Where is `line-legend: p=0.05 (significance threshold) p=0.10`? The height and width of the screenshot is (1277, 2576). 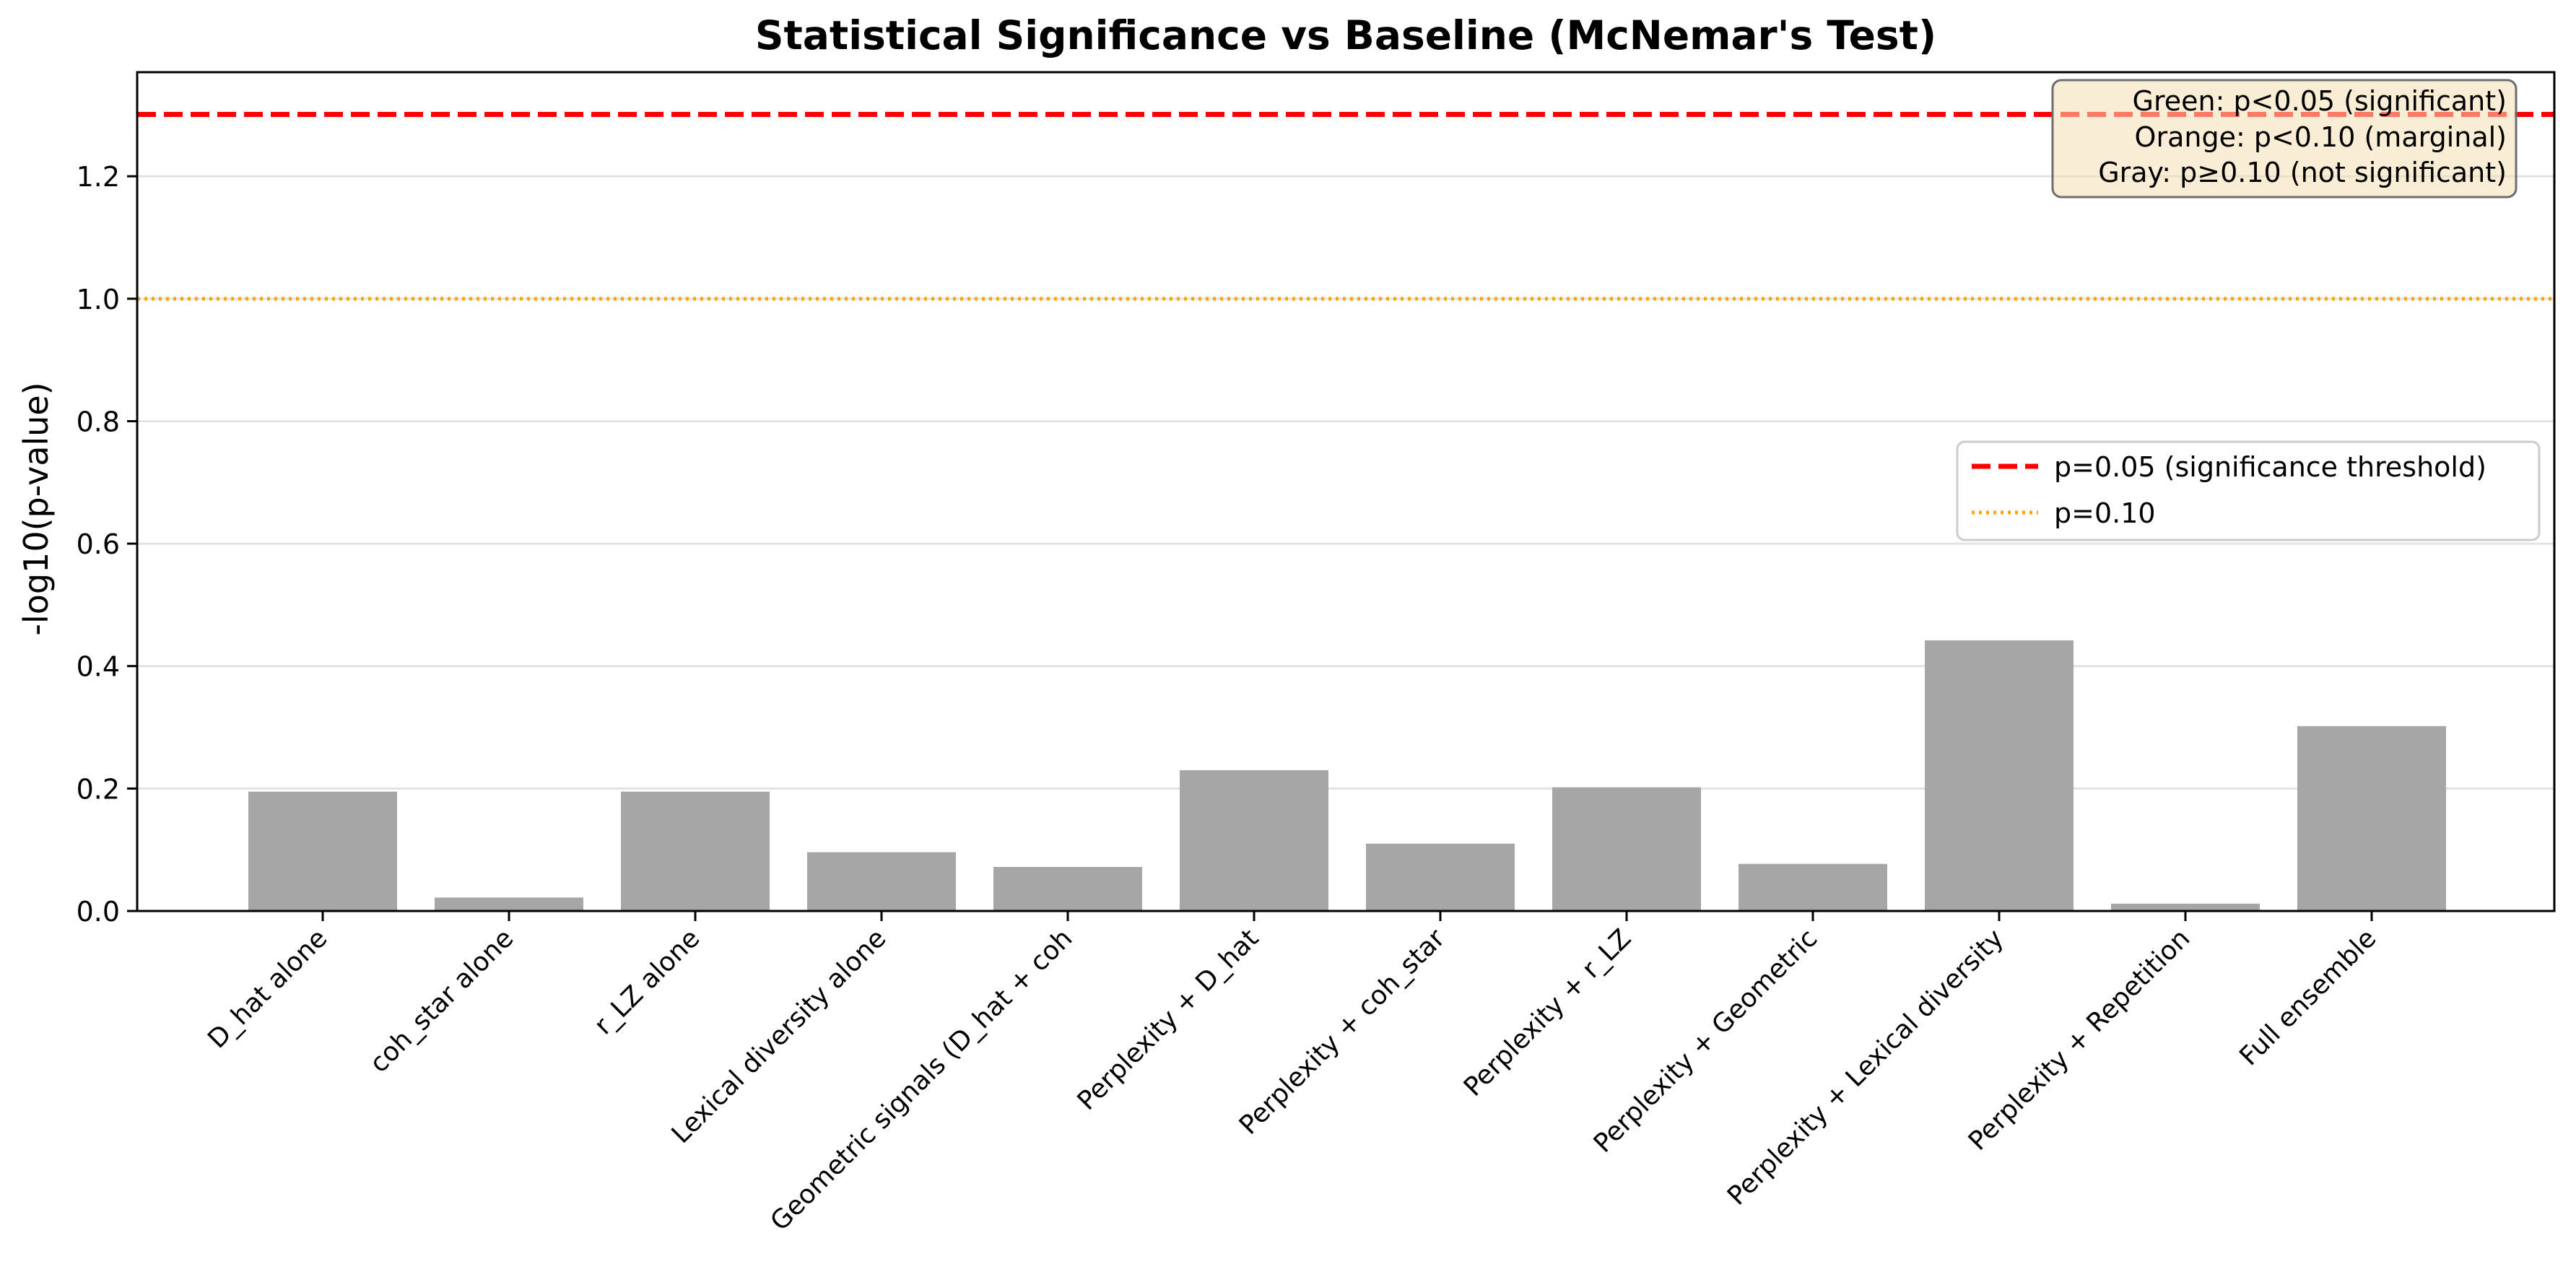
line-legend: p=0.05 (significance threshold) p=0.10 is located at coordinates (2248, 490).